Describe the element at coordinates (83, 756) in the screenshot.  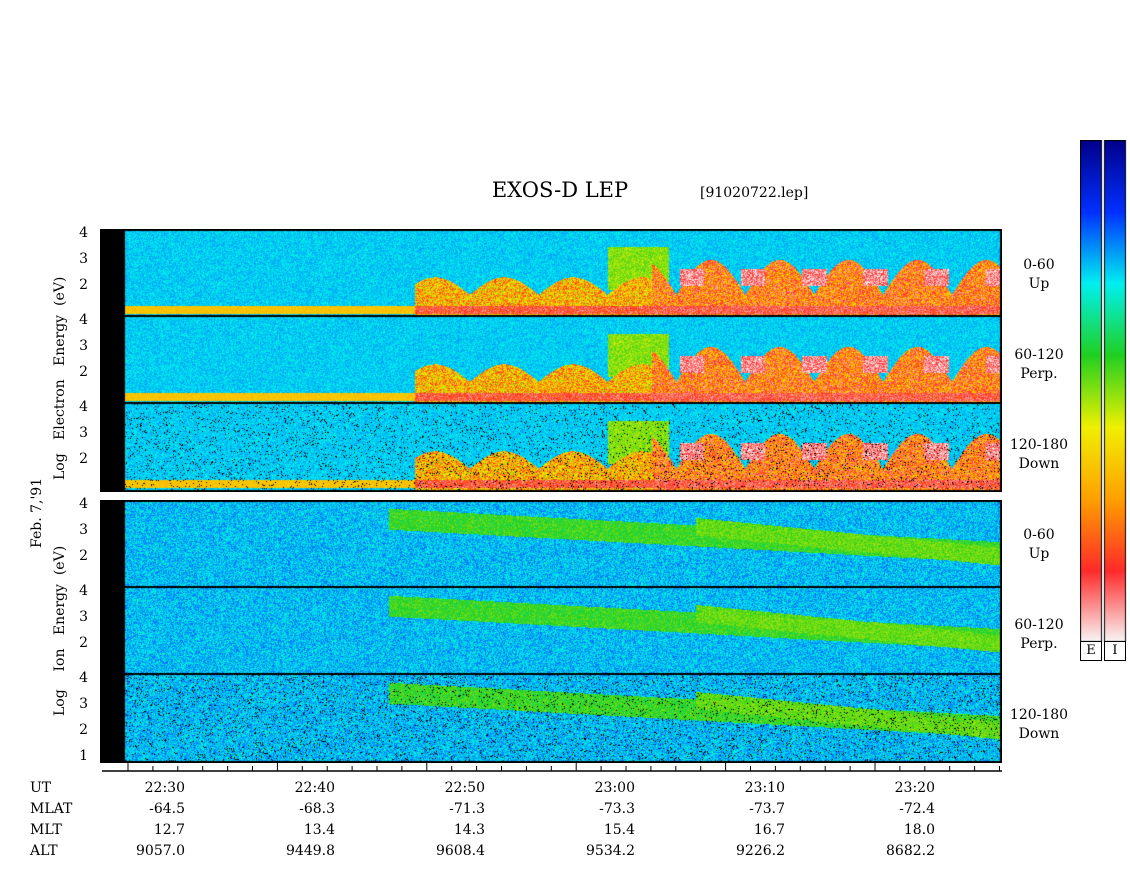
I see `y-tick-label: 1` at that location.